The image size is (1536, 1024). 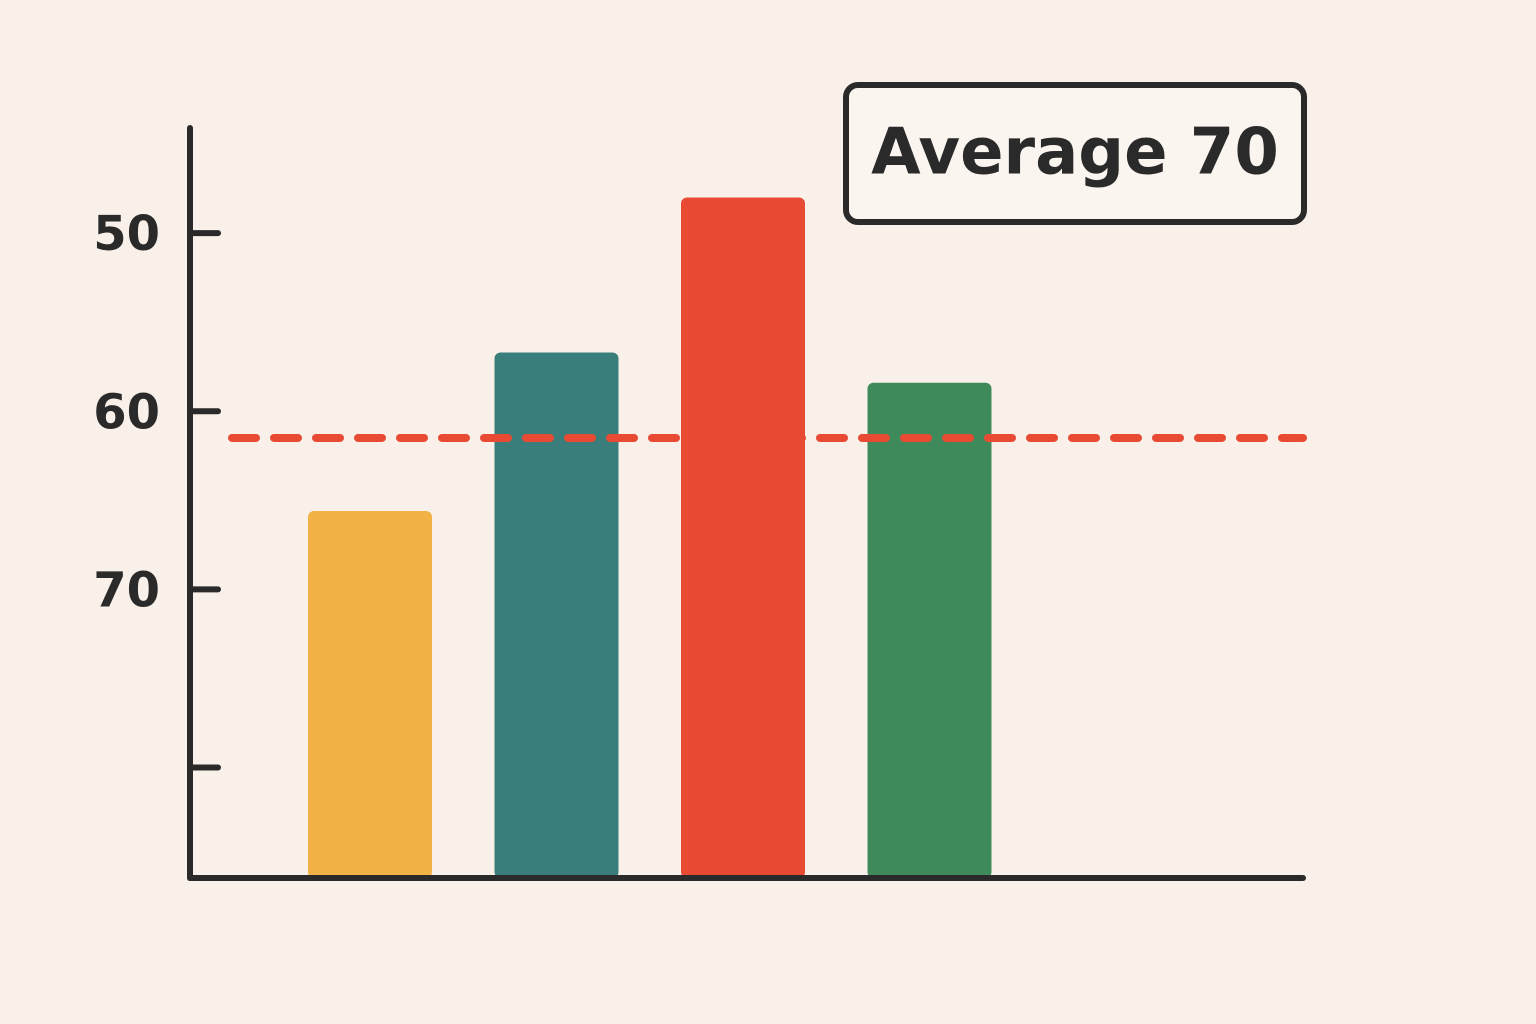 What do you see at coordinates (126, 412) in the screenshot?
I see `y-tick-label: 60` at bounding box center [126, 412].